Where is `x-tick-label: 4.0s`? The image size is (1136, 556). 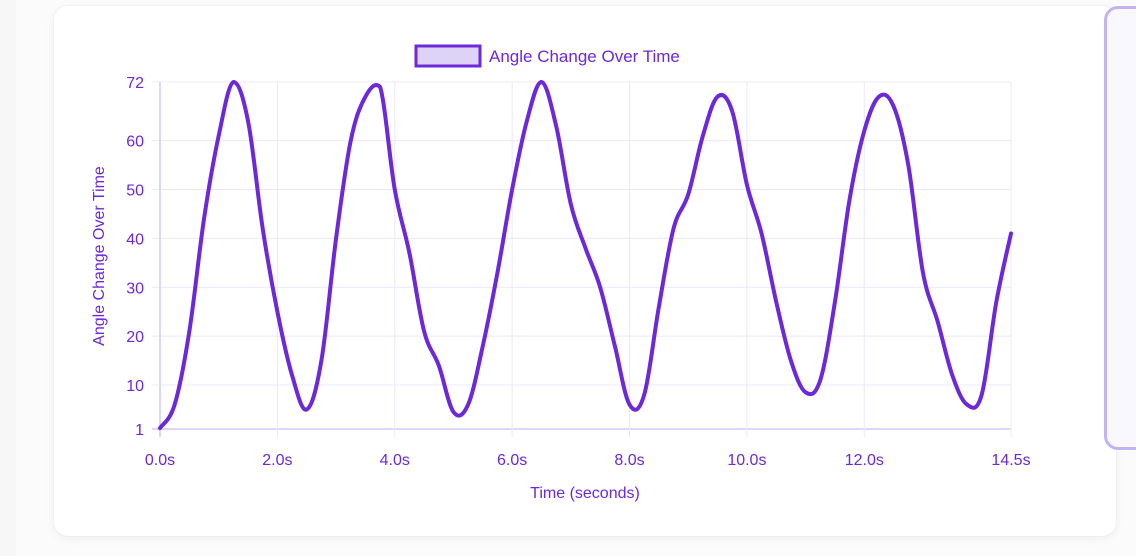
x-tick-label: 4.0s is located at coordinates (395, 460).